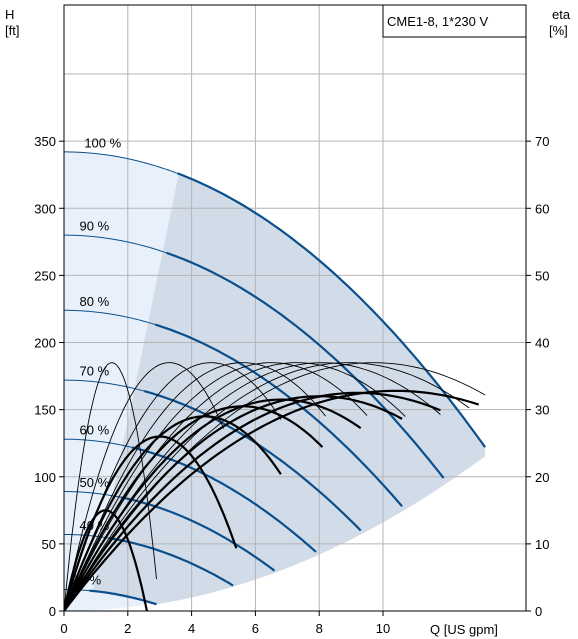 This screenshot has height=639, width=578. Describe the element at coordinates (102, 143) in the screenshot. I see `head-curve-label: 100 %` at that location.